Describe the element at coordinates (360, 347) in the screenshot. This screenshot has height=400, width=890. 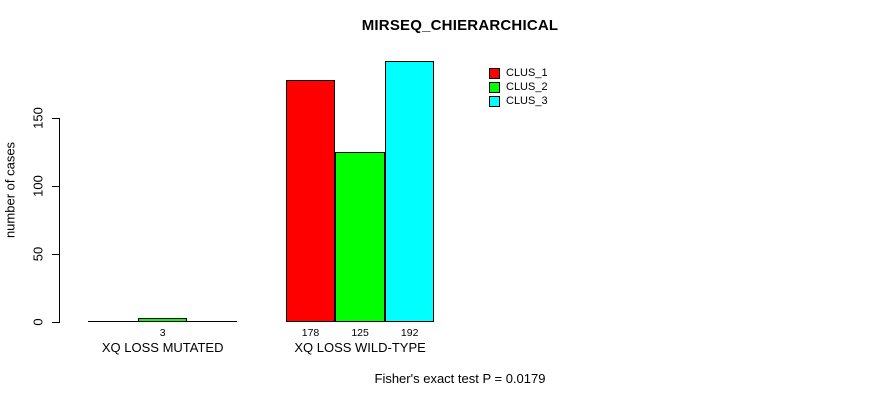
I see `category-label: XQ LOSS WILD-TYPE` at that location.